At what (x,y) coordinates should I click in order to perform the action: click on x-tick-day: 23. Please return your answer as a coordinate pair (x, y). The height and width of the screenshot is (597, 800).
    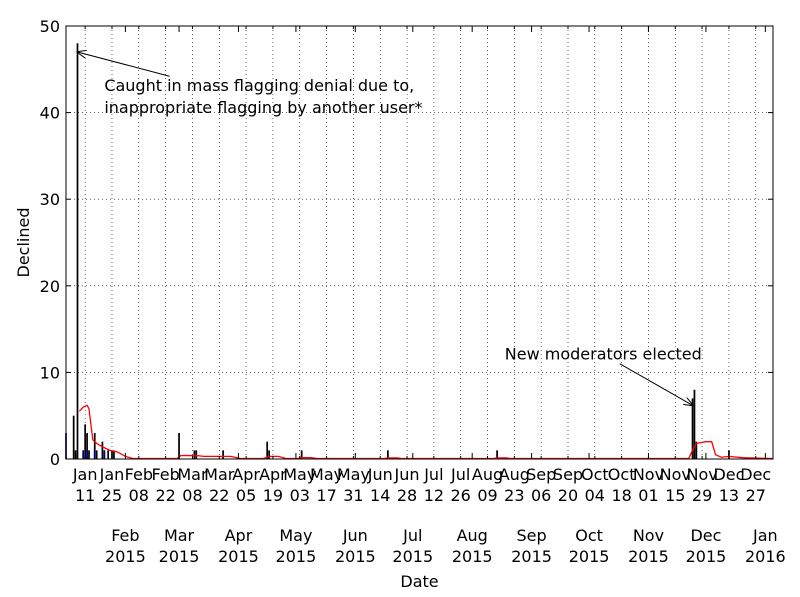
    Looking at the image, I should click on (514, 495).